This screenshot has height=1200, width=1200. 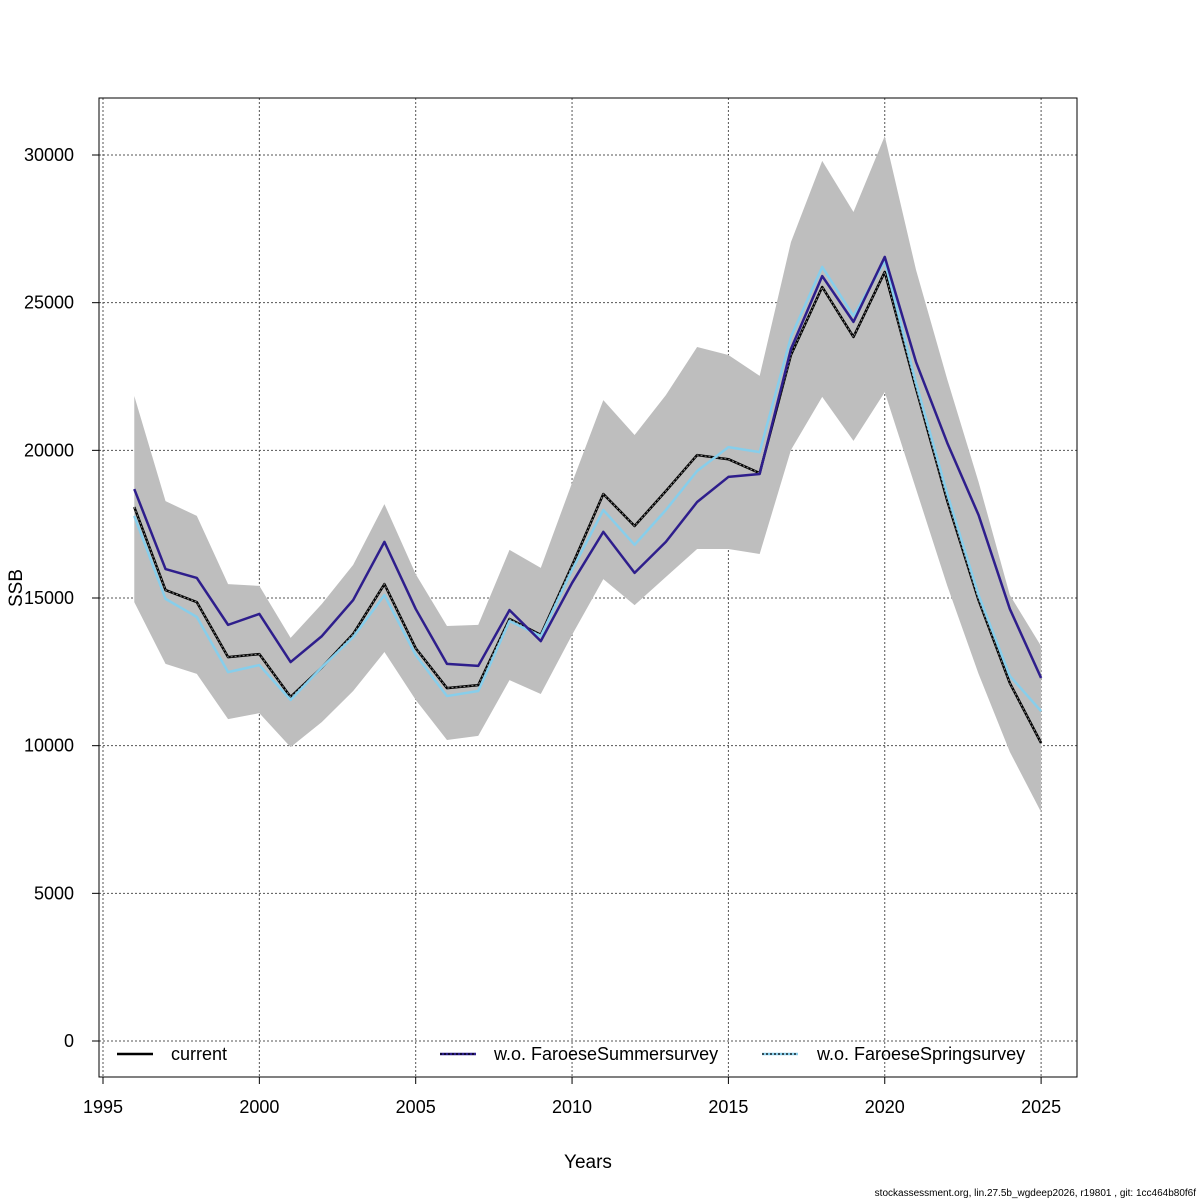 What do you see at coordinates (199, 1054) in the screenshot?
I see `legend-label: current` at bounding box center [199, 1054].